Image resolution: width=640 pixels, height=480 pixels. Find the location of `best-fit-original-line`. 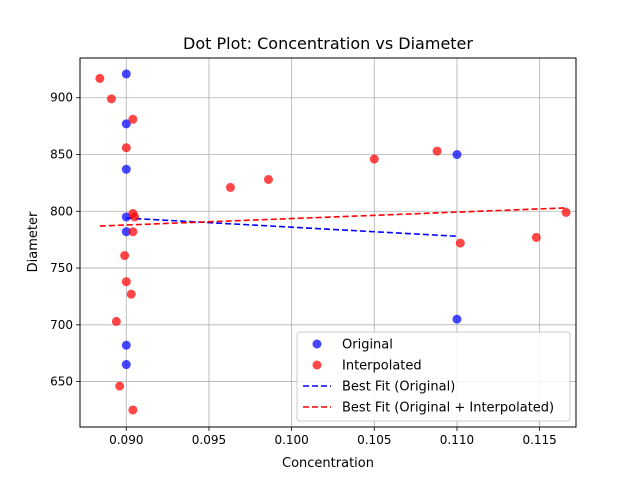

best-fit-original-line is located at coordinates (292, 227).